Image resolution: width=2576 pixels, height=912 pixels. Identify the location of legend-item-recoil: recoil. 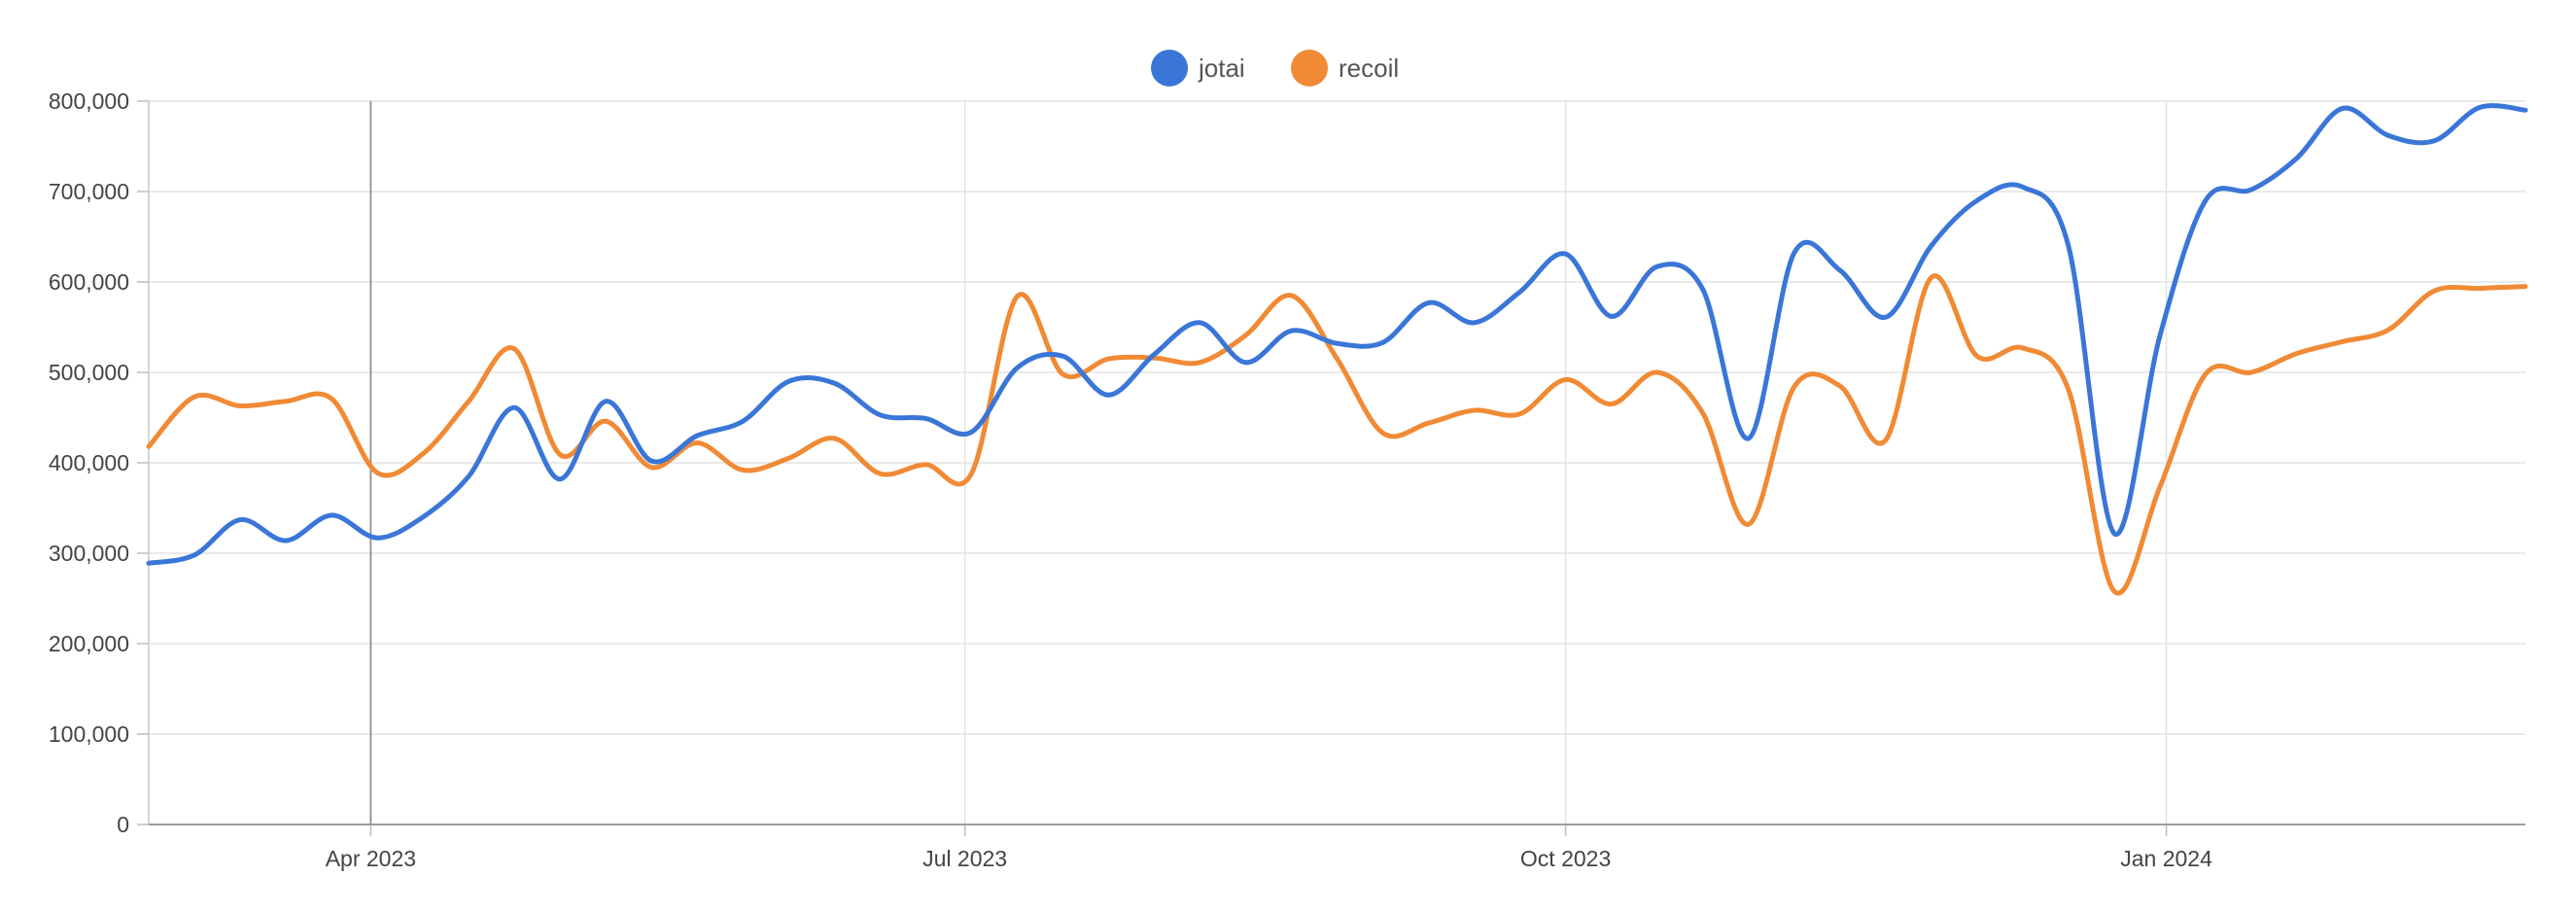
(1345, 68).